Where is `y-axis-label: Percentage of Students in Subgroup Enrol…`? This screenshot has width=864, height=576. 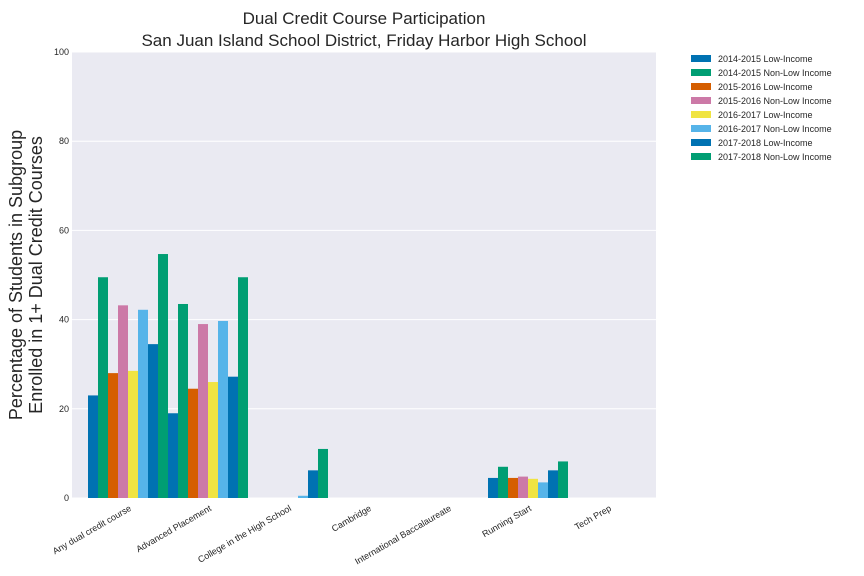 y-axis-label: Percentage of Students in Subgroup Enrol… is located at coordinates (26, 275).